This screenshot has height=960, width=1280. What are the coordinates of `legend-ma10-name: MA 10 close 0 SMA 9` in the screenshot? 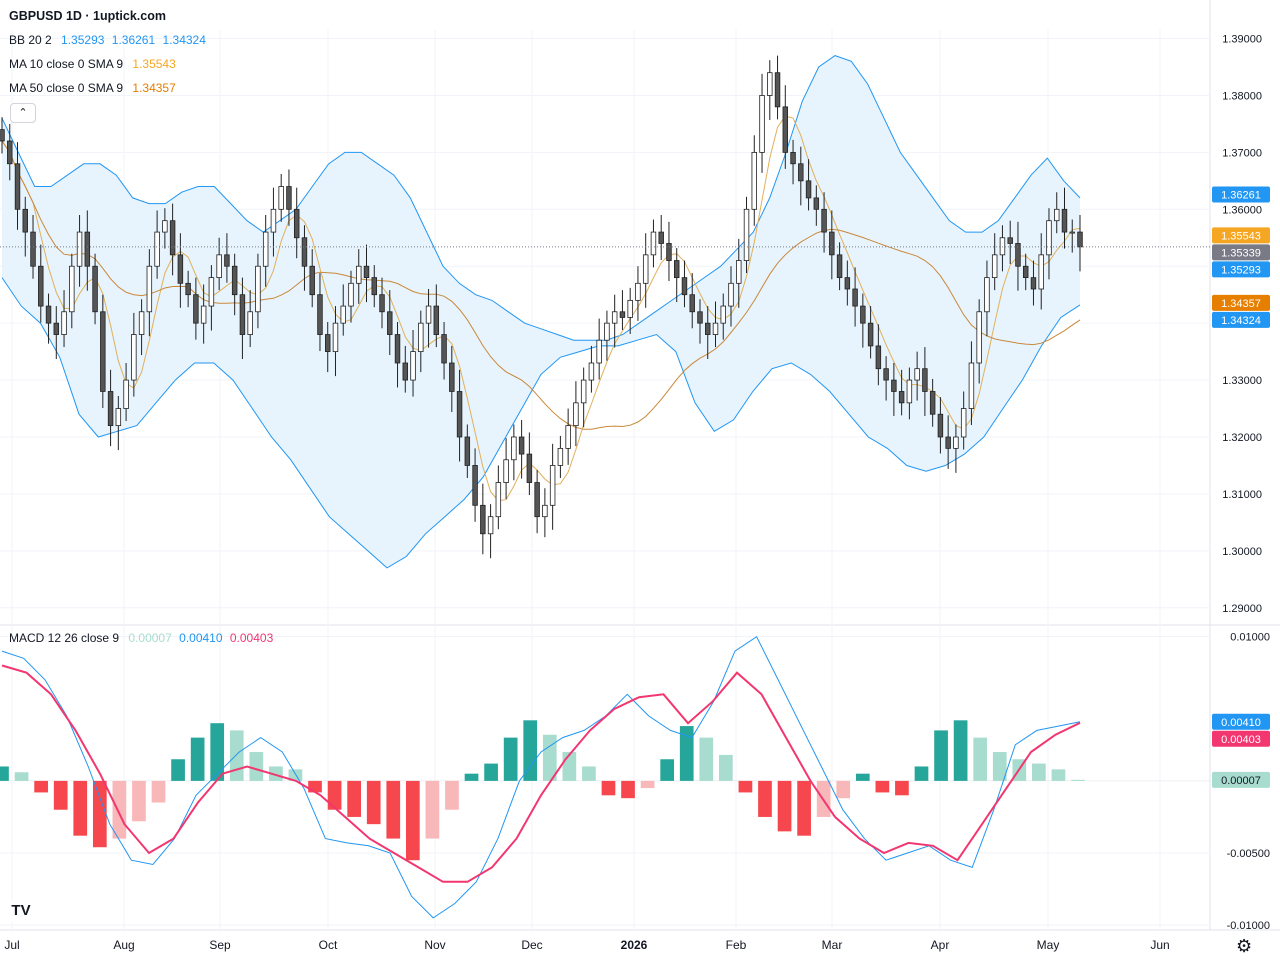 It's located at (66, 64).